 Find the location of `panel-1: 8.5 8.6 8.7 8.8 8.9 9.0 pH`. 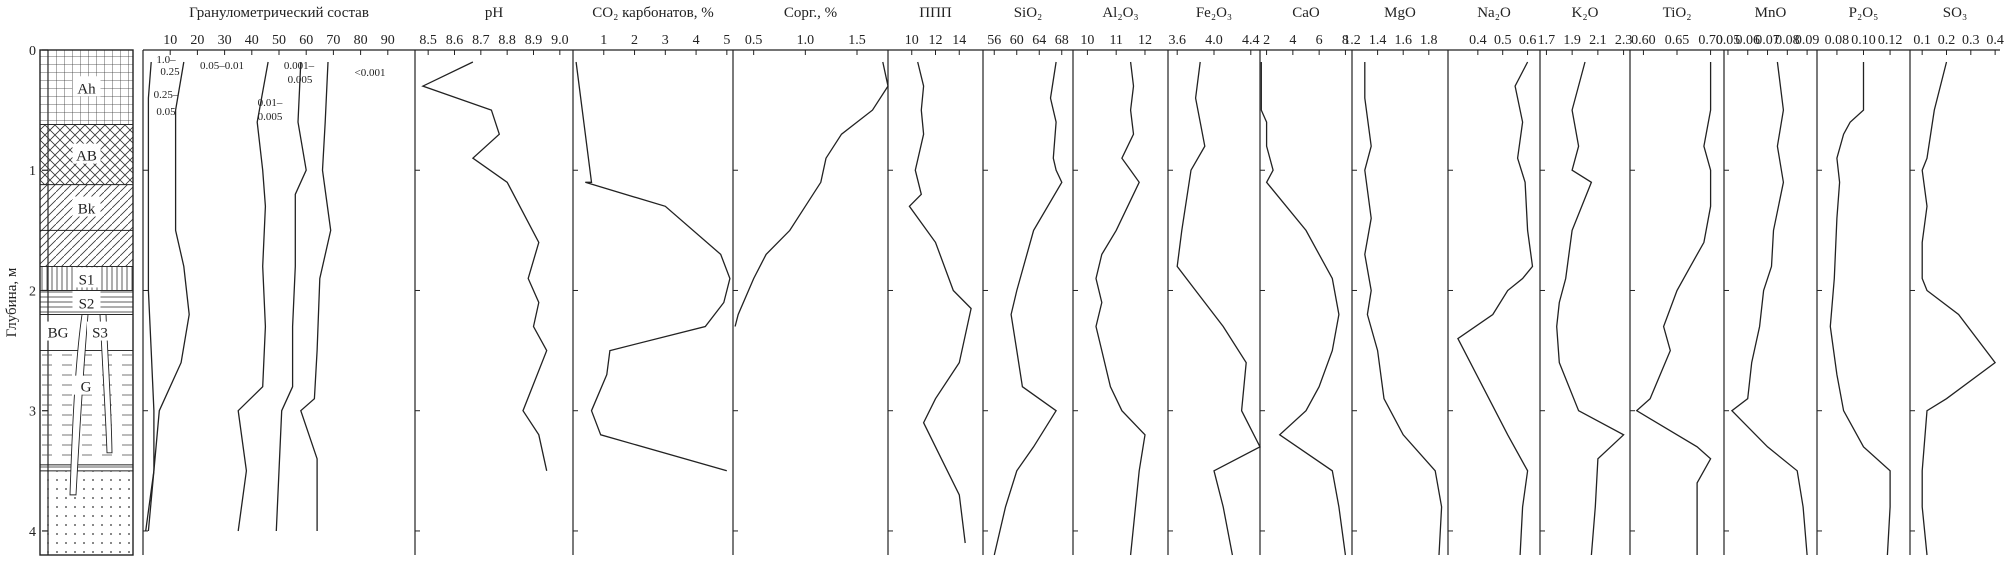

panel-1: 8.5 8.6 8.7 8.8 8.9 9.0 pH is located at coordinates (493, 280).